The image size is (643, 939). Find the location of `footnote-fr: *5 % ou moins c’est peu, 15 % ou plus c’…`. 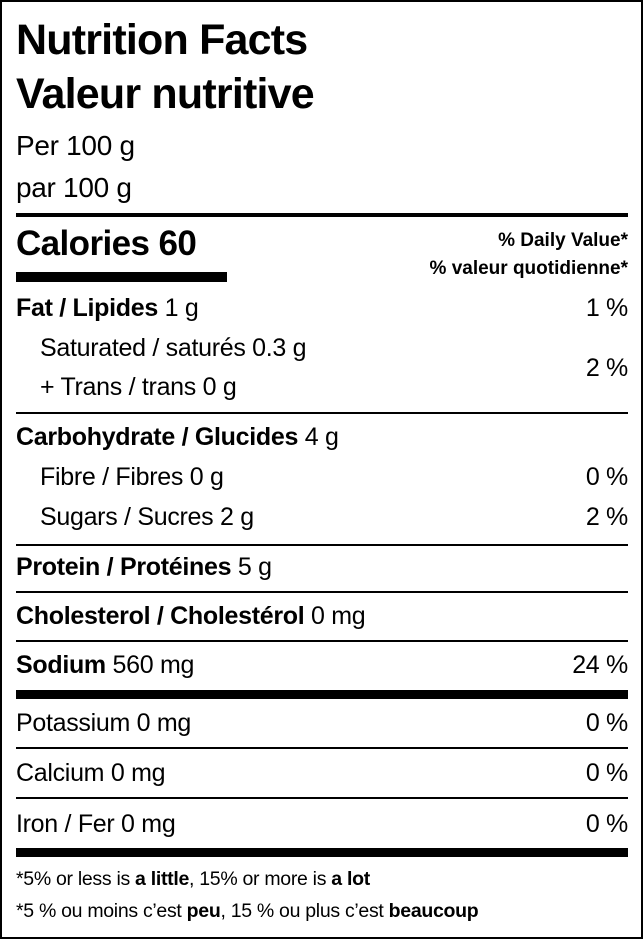

footnote-fr: *5 % ou moins c’est peu, 15 % ou plus c’… is located at coordinates (247, 911).